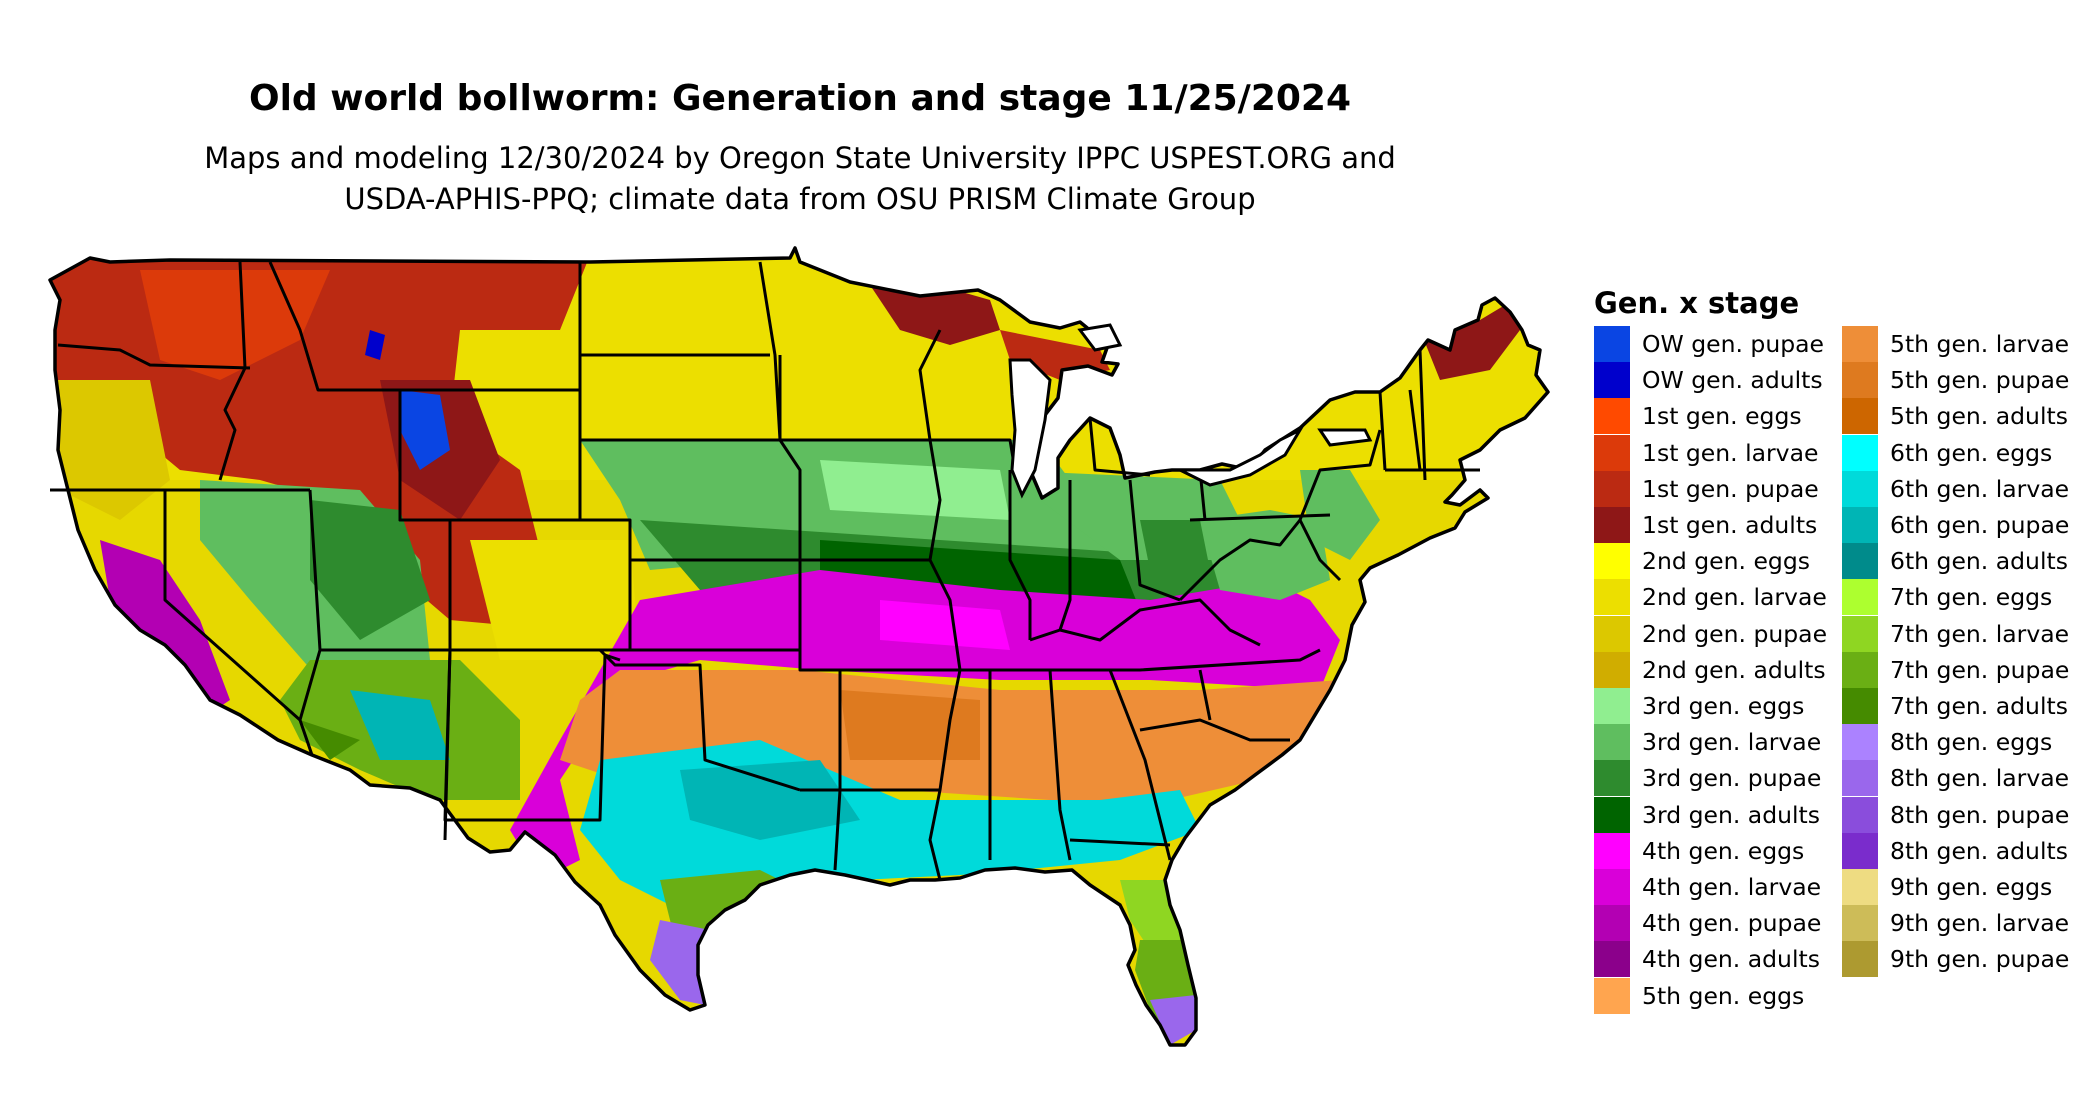 This screenshot has height=1116, width=2100. Describe the element at coordinates (1980, 488) in the screenshot. I see `legend-label: 6th gen. larvae` at that location.